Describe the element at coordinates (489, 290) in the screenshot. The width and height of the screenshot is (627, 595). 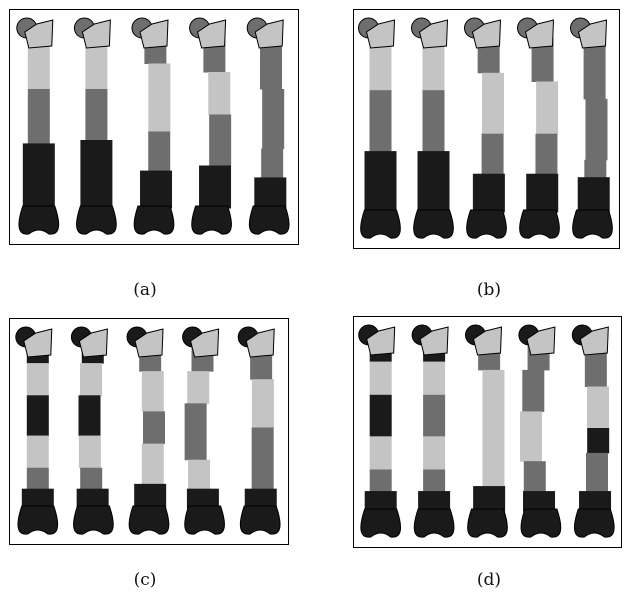
I see `caption-b: (b)` at that location.